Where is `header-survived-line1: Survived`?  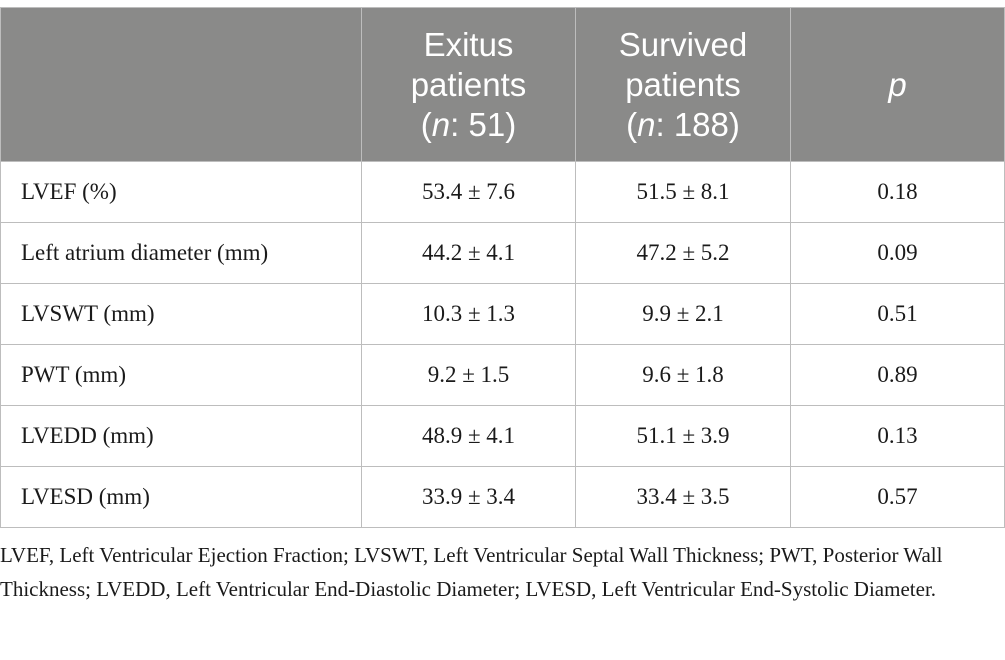
header-survived-line1: Survived is located at coordinates (683, 44).